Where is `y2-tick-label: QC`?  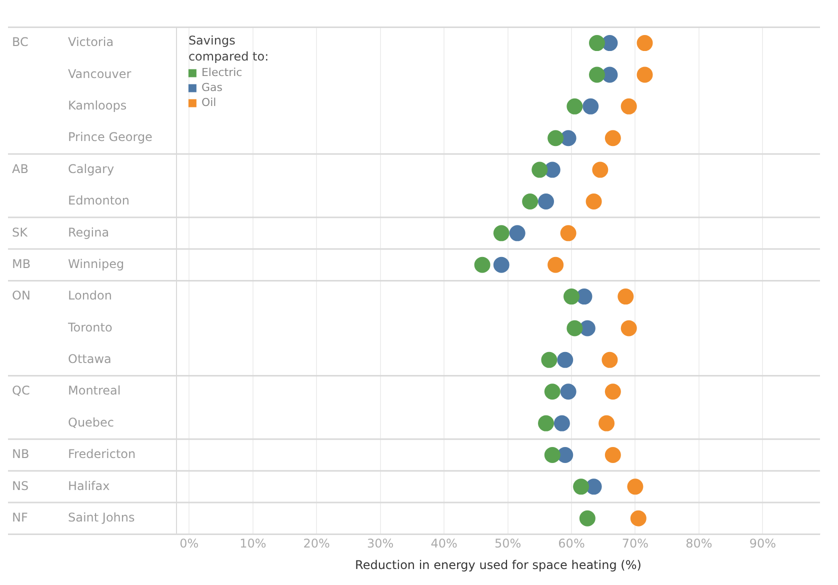 y2-tick-label: QC is located at coordinates (21, 391).